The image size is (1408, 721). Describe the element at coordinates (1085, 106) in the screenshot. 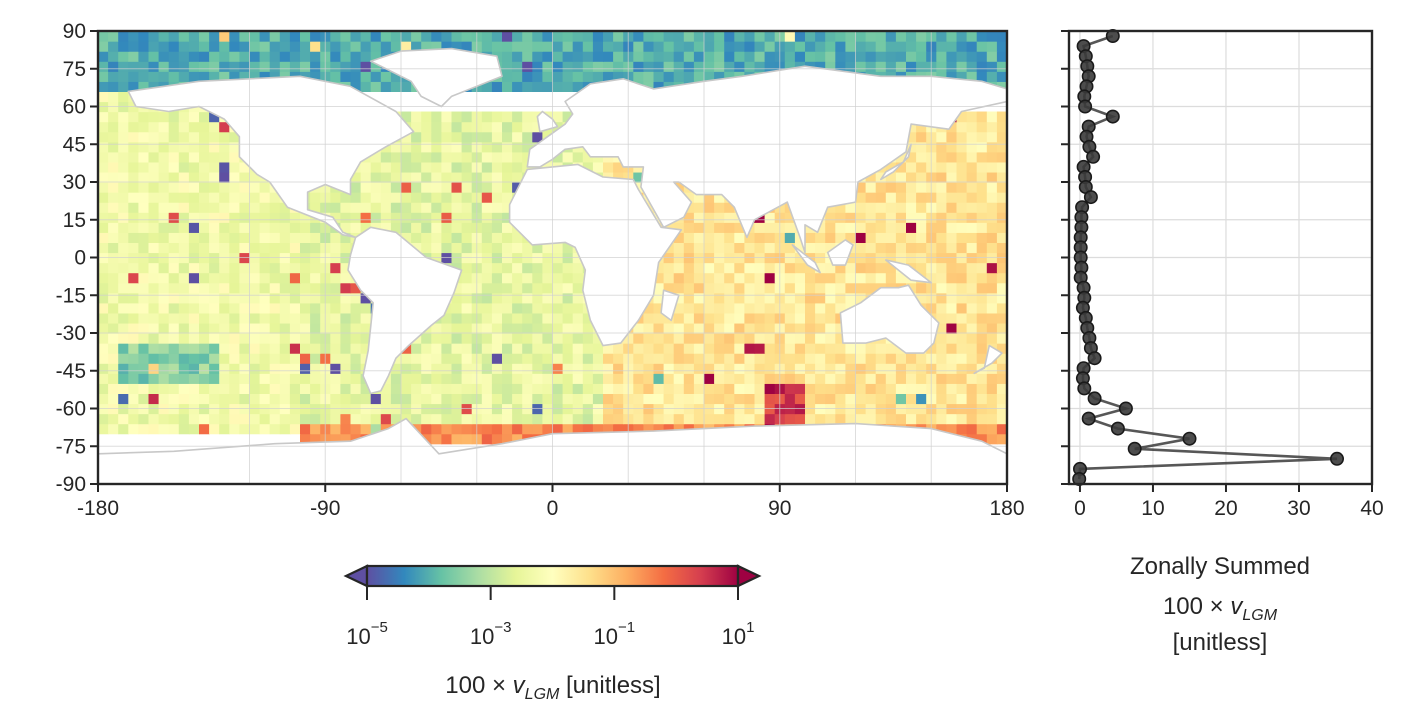

I see `profile-point` at that location.